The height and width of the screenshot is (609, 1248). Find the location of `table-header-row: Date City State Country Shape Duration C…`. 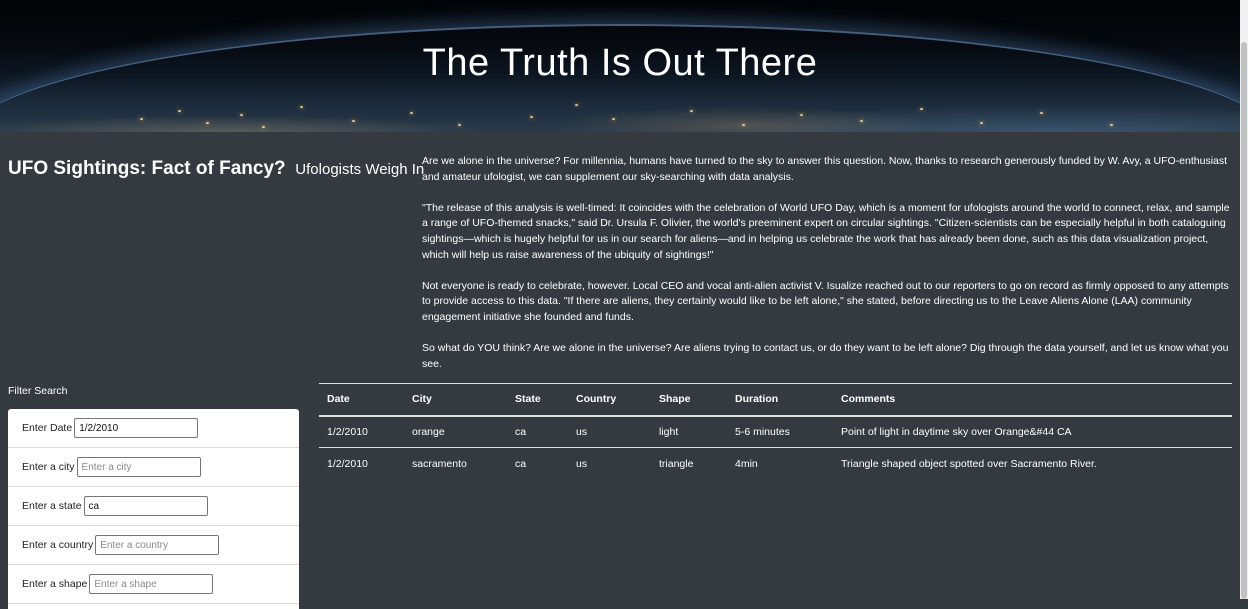

table-header-row: Date City State Country Shape Duration C… is located at coordinates (775, 400).